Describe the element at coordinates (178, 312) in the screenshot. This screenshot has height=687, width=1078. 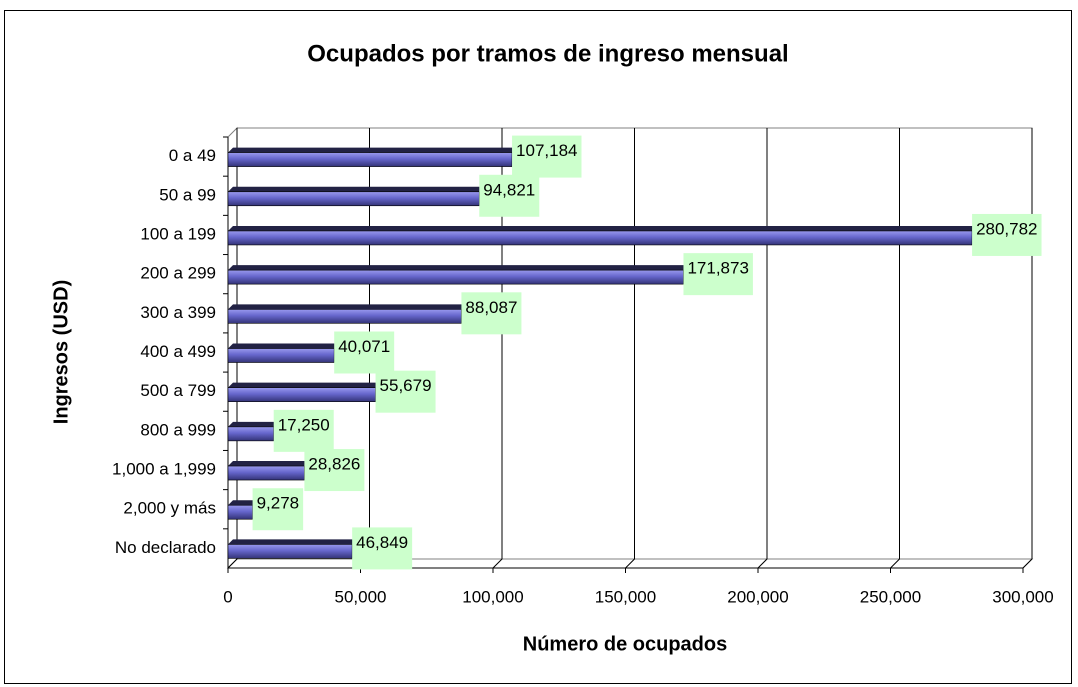
I see `y-tick-label: 300 a 399` at that location.